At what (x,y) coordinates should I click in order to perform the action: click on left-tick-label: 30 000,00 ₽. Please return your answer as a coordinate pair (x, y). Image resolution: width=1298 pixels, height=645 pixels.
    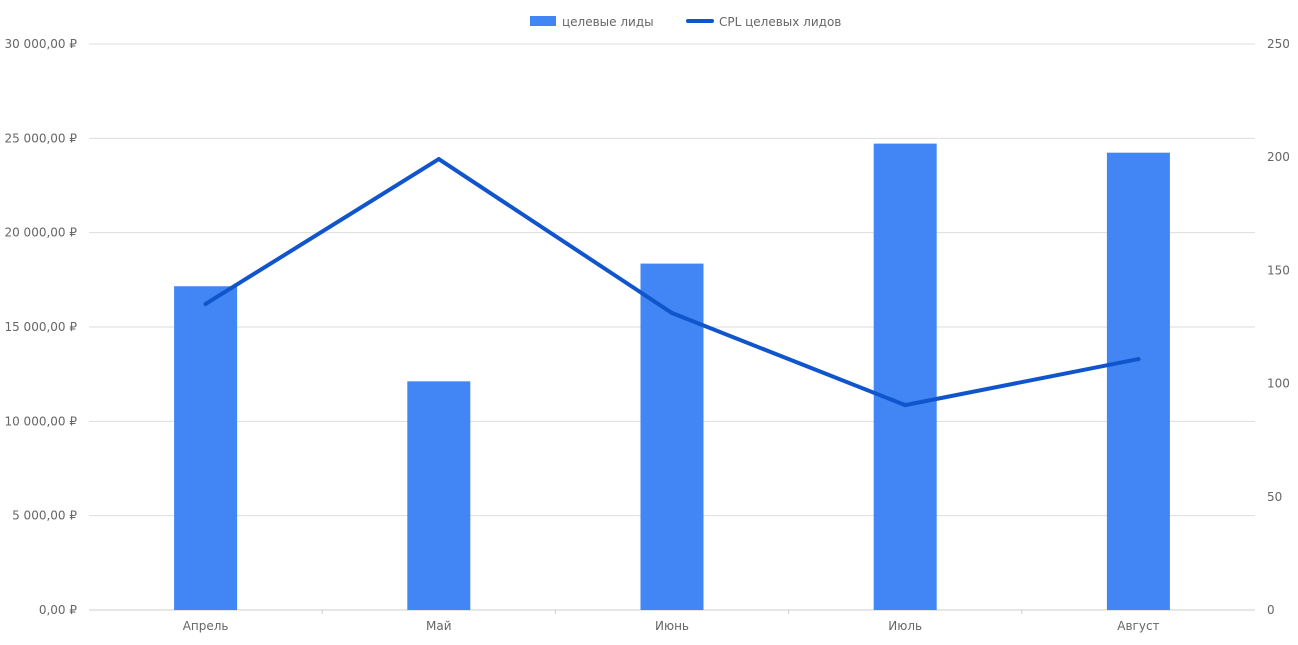
    Looking at the image, I should click on (40, 44).